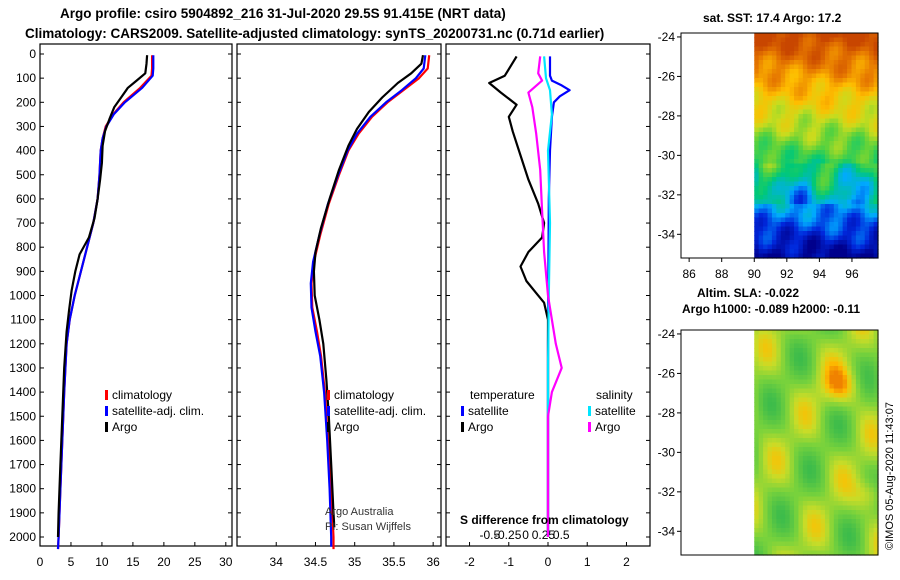  Describe the element at coordinates (394, 562) in the screenshot. I see `x-tick-label: 35.5` at that location.